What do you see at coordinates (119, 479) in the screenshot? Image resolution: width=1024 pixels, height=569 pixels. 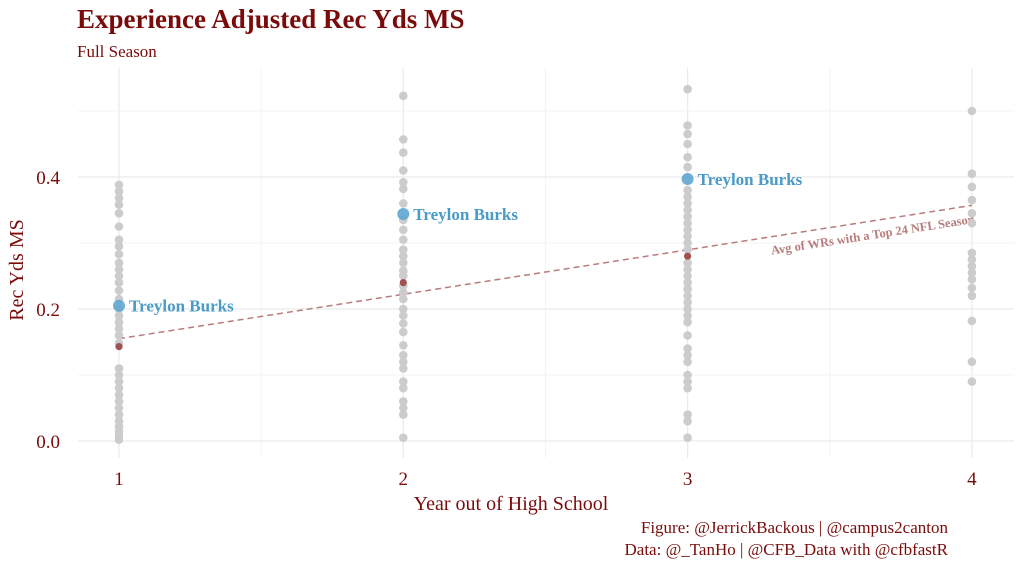 I see `x-tick-label: 1` at bounding box center [119, 479].